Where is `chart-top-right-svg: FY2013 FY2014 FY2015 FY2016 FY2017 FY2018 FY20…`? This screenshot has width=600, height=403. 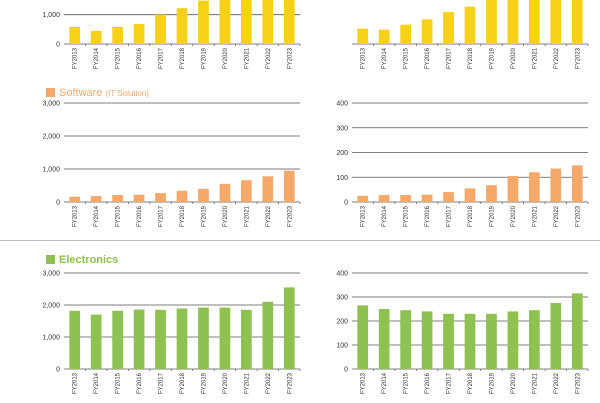 chart-top-right-svg: FY2013 FY2014 FY2015 FY2016 FY2017 FY2018 FY20… is located at coordinates (470, 34).